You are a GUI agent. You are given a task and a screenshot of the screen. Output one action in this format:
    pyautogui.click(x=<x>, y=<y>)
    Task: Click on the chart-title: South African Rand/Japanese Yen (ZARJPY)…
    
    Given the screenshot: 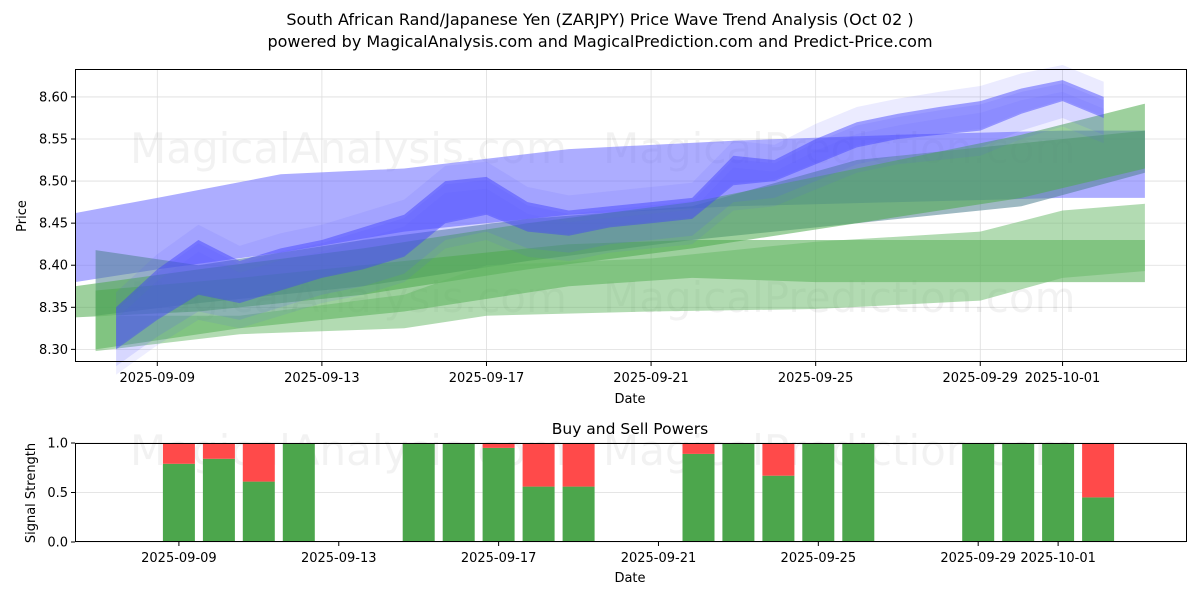 What is the action you would take?
    pyautogui.click(x=600, y=19)
    